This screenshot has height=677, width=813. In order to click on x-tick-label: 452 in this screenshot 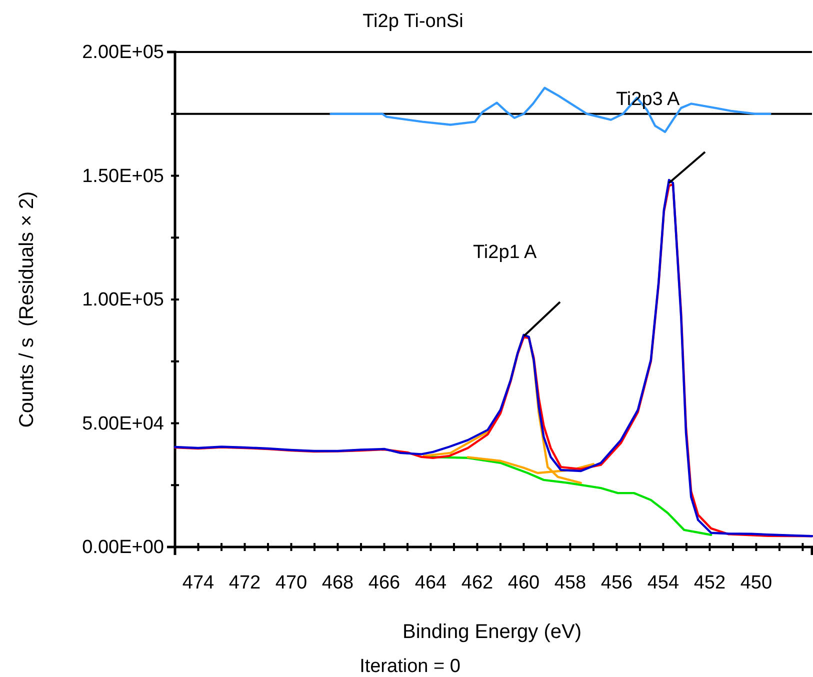, I will do `click(710, 583)`.